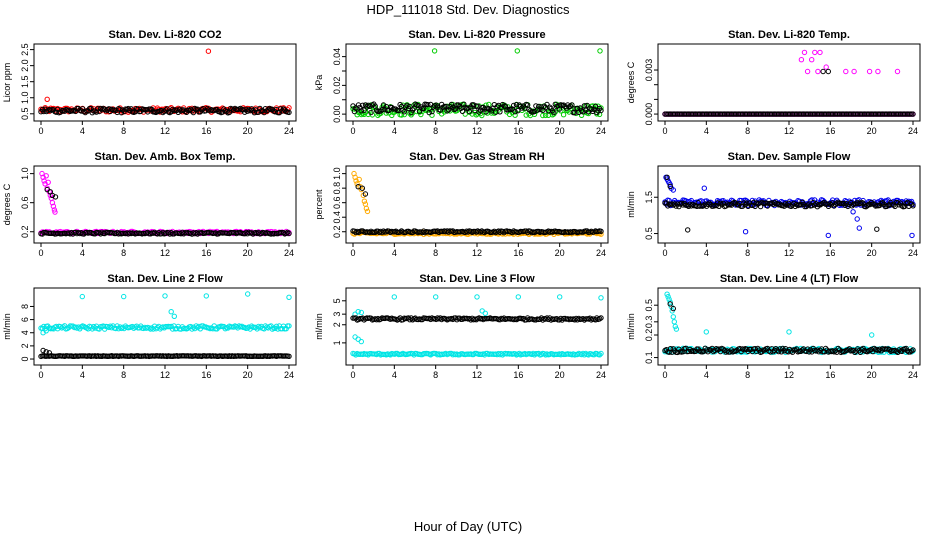 The image size is (936, 540). What do you see at coordinates (25, 65) in the screenshot?
I see `y-tick-label: 2.0` at bounding box center [25, 65].